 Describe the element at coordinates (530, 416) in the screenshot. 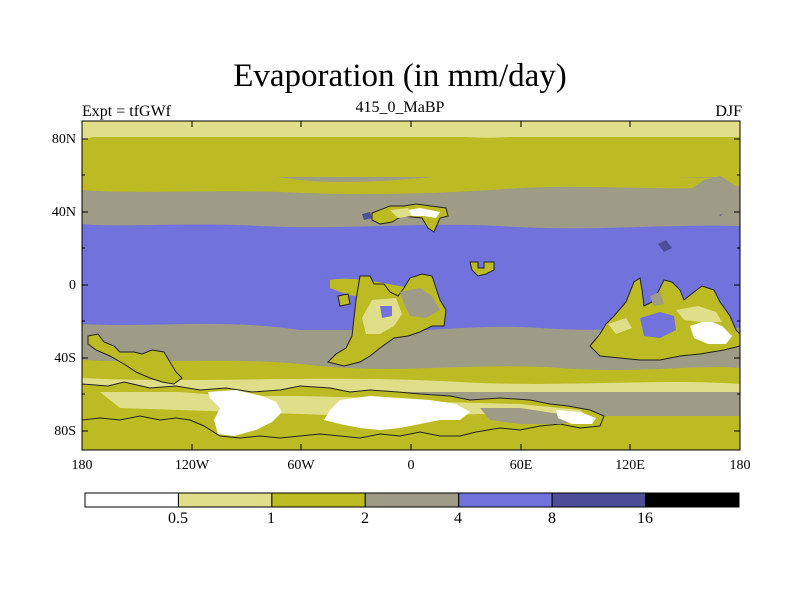

I see `antarctica-gray-east` at that location.